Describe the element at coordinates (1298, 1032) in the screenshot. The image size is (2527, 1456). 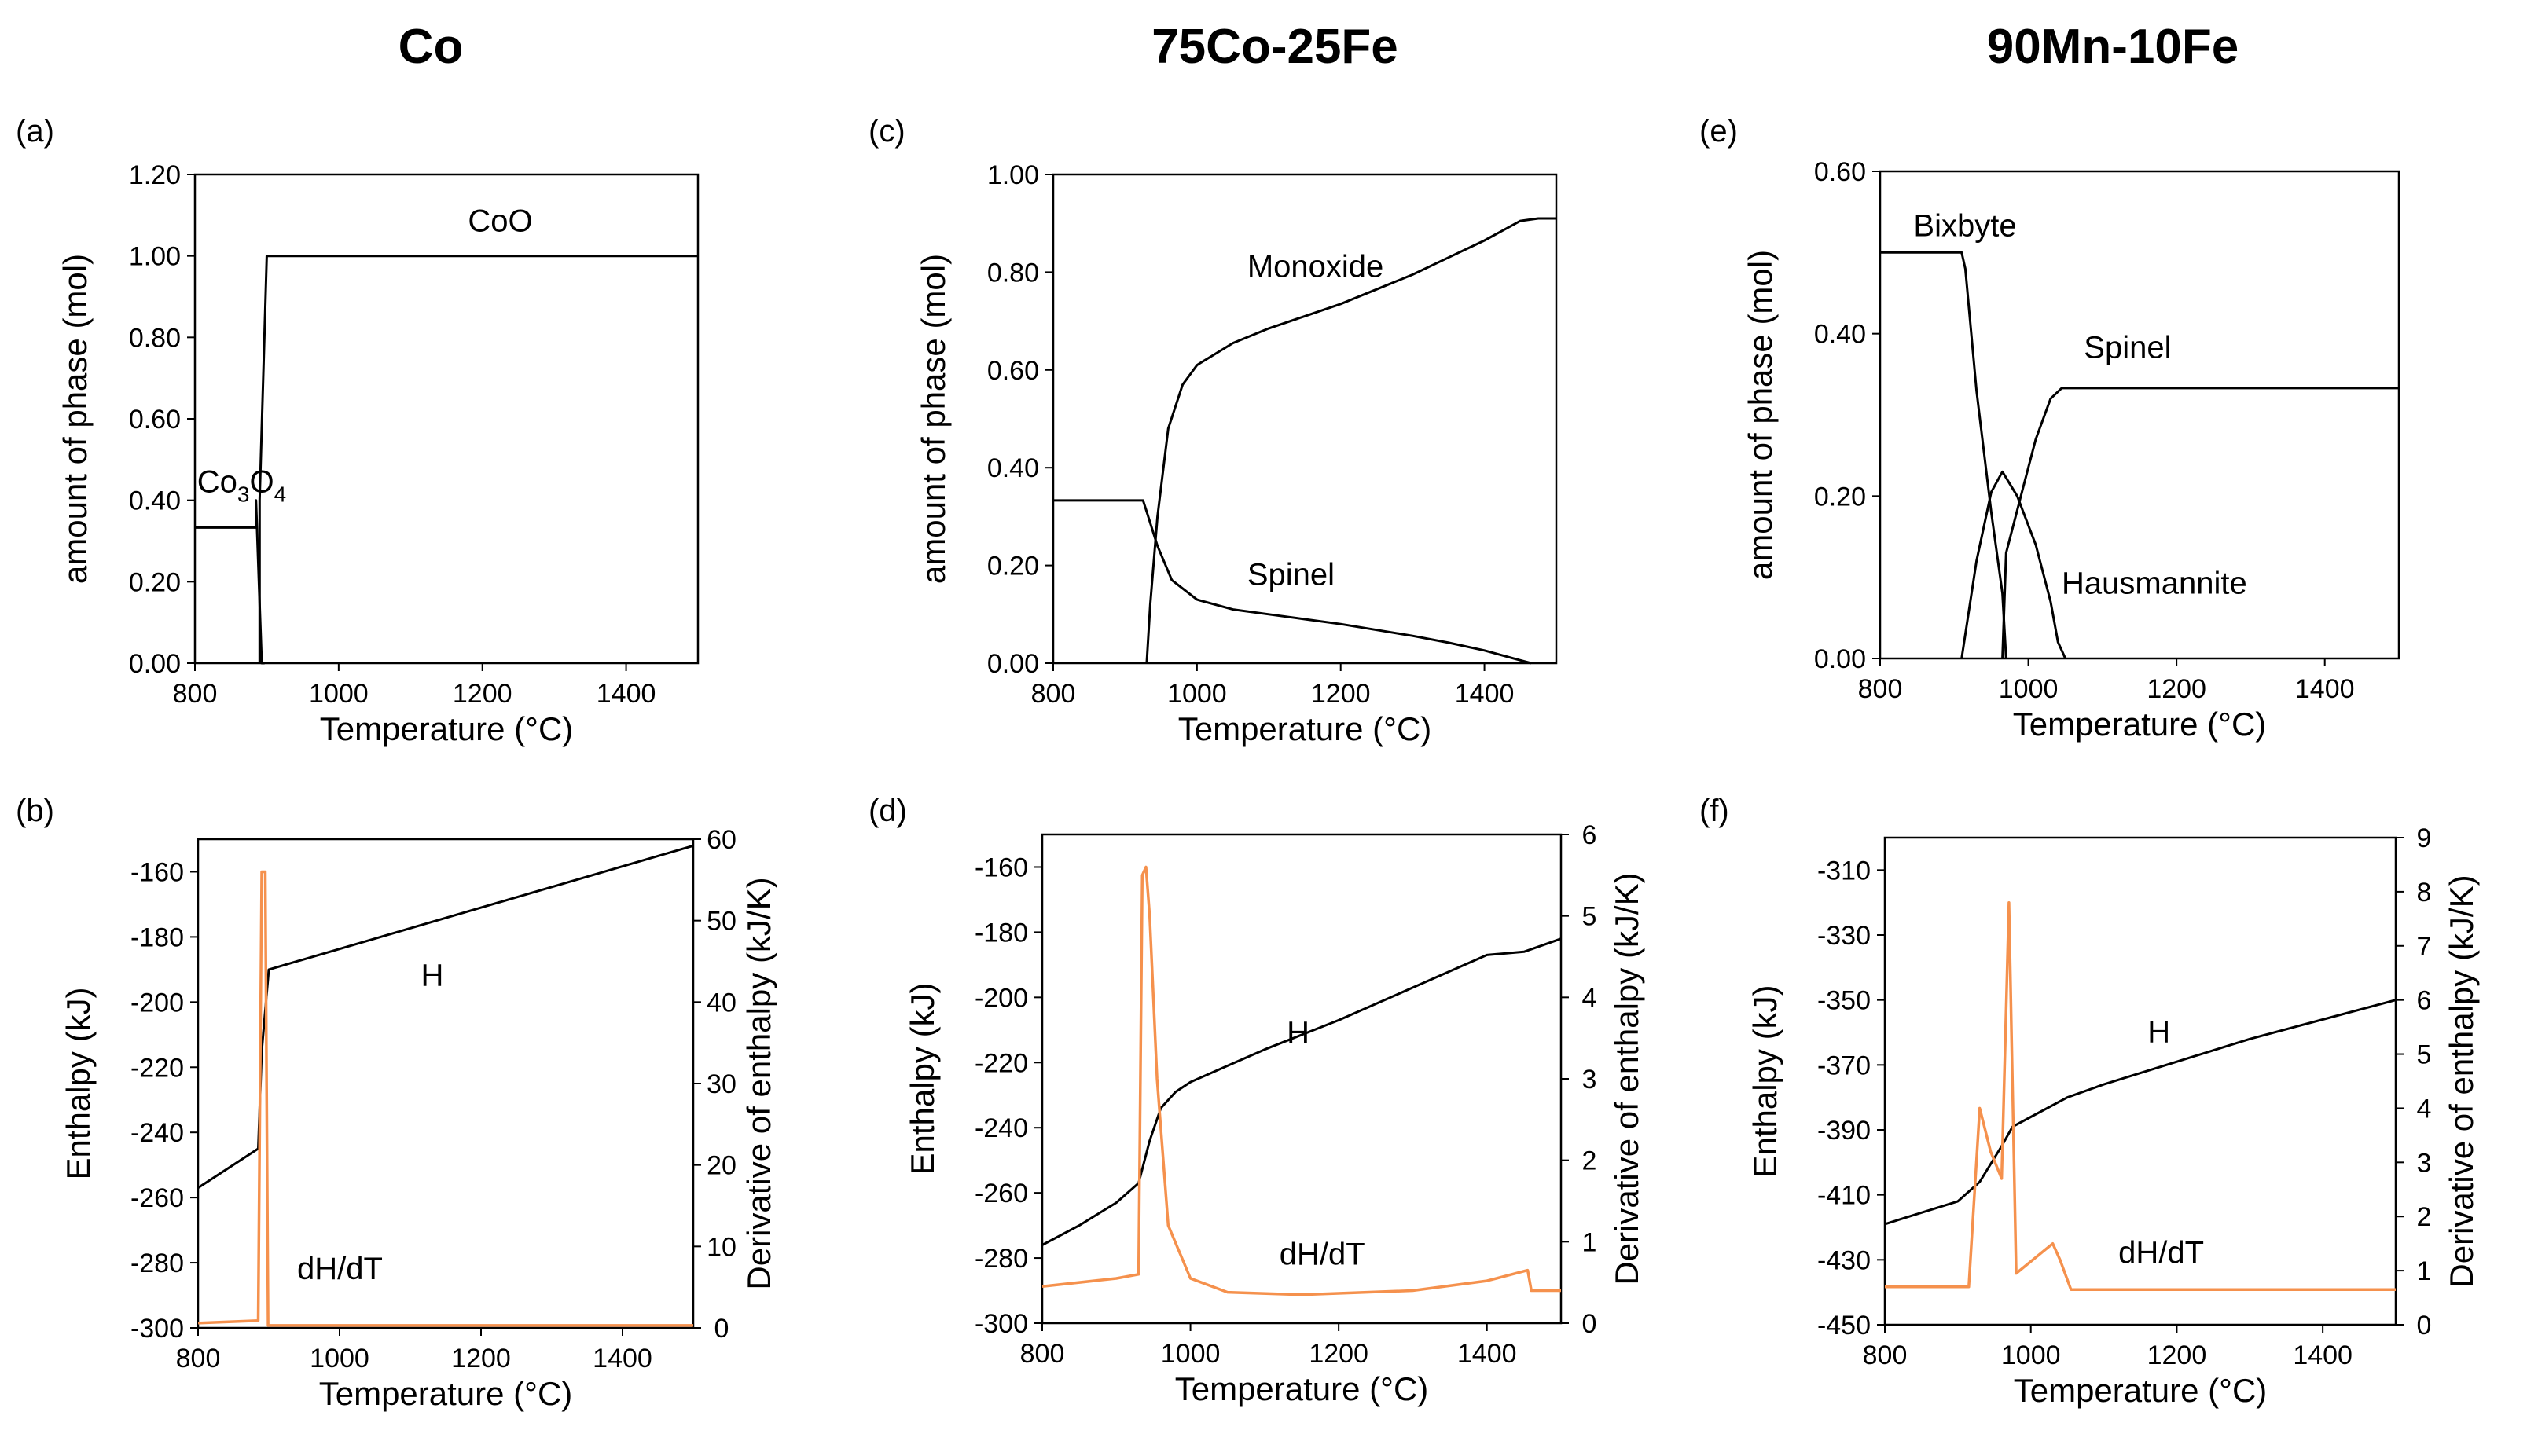
I see `annotation-label: H` at that location.